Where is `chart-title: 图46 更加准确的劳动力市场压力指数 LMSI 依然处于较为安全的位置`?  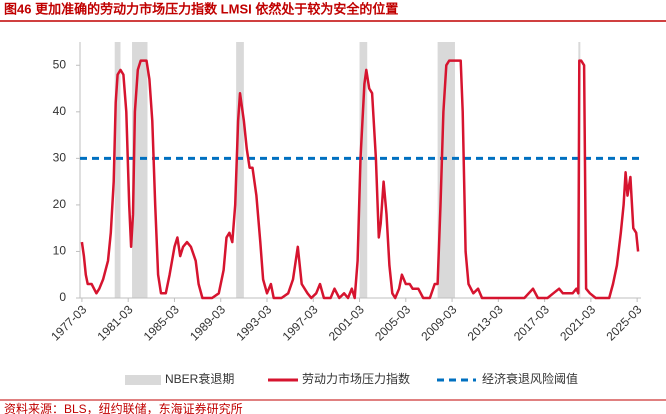
chart-title: 图46 更加准确的劳动力市场压力指数 LMSI 依然处于较为安全的位置 is located at coordinates (201, 8).